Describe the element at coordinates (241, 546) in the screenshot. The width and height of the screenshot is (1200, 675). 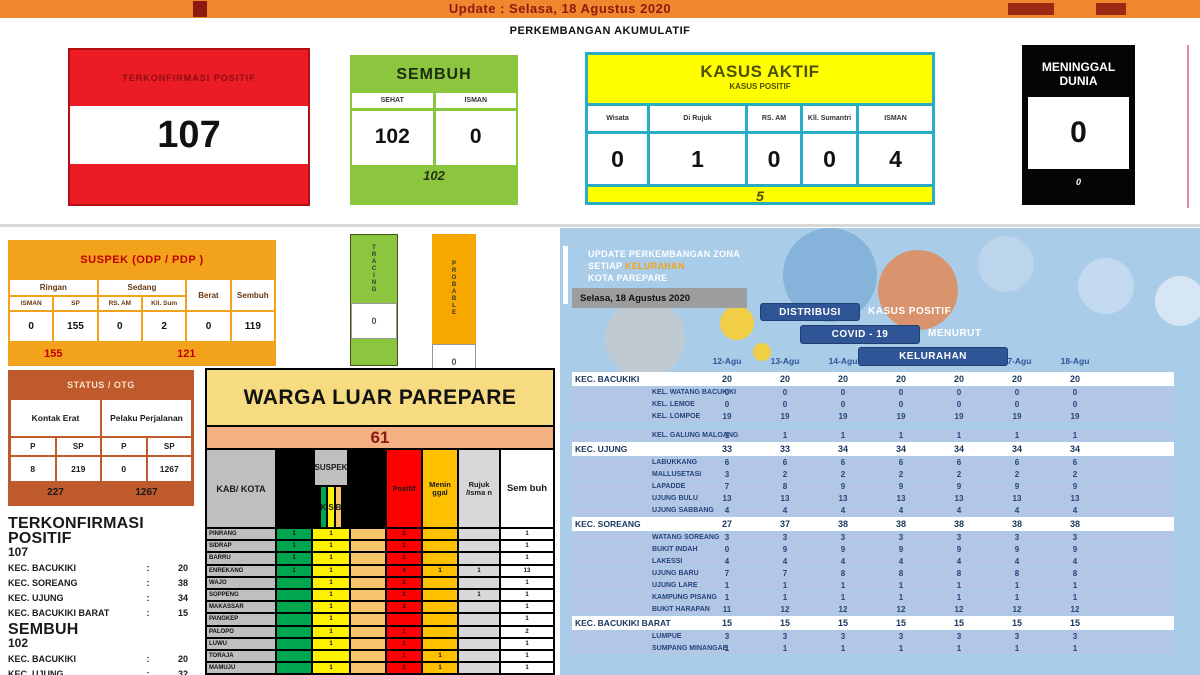
I see `kab-kota-label: SIDRAP` at that location.